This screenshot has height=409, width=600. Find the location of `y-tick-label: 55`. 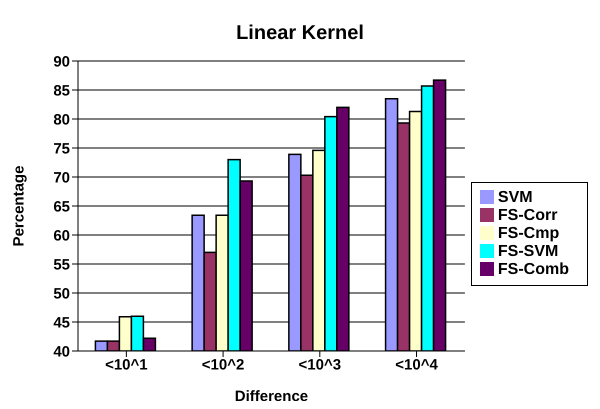

y-tick-label: 55 is located at coordinates (61, 265).